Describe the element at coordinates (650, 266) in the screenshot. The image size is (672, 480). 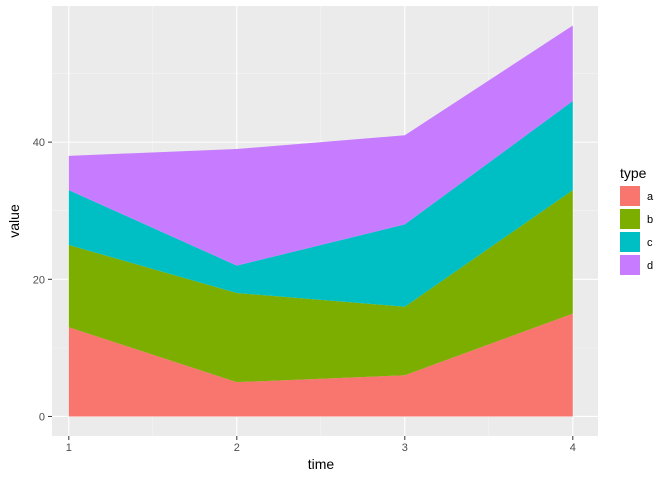
I see `legend-label-d: d` at that location.